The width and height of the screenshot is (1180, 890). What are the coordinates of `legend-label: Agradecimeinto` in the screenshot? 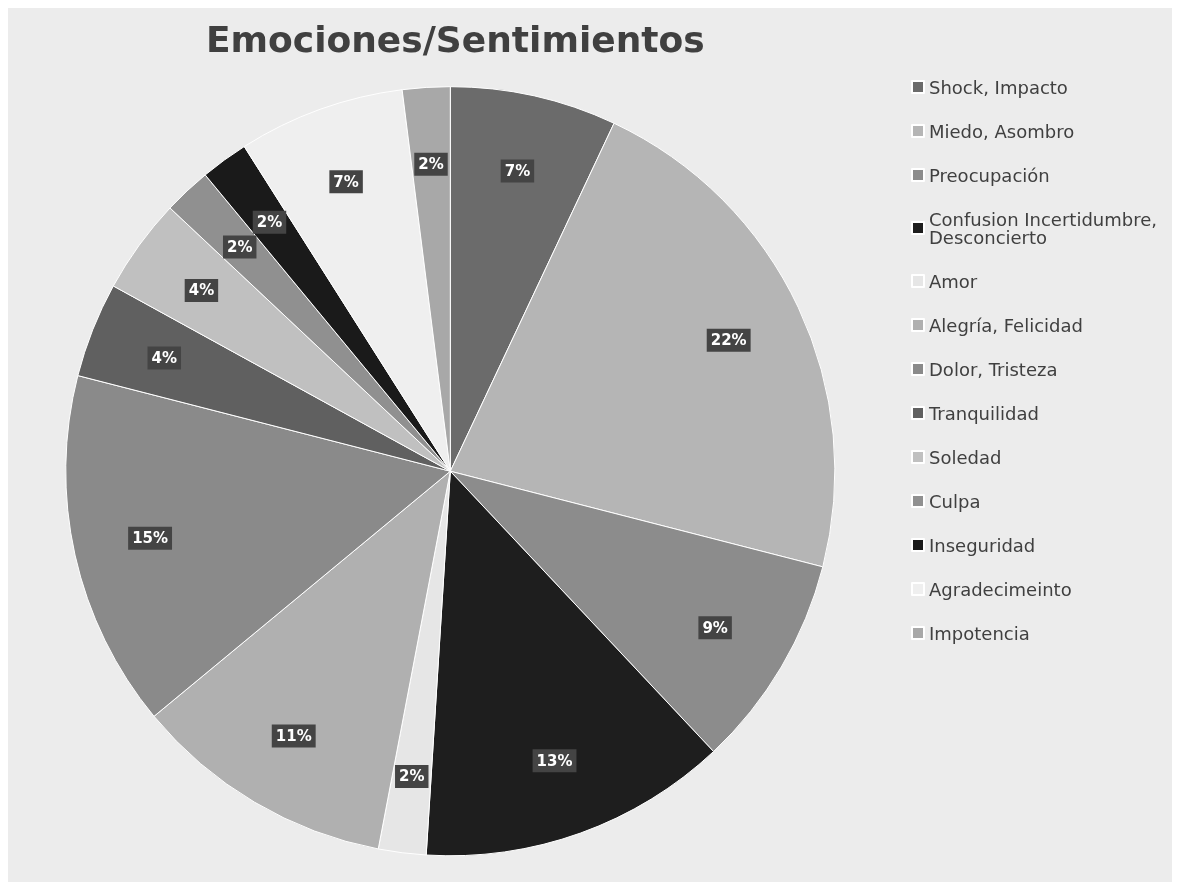 It's located at (1000, 589).